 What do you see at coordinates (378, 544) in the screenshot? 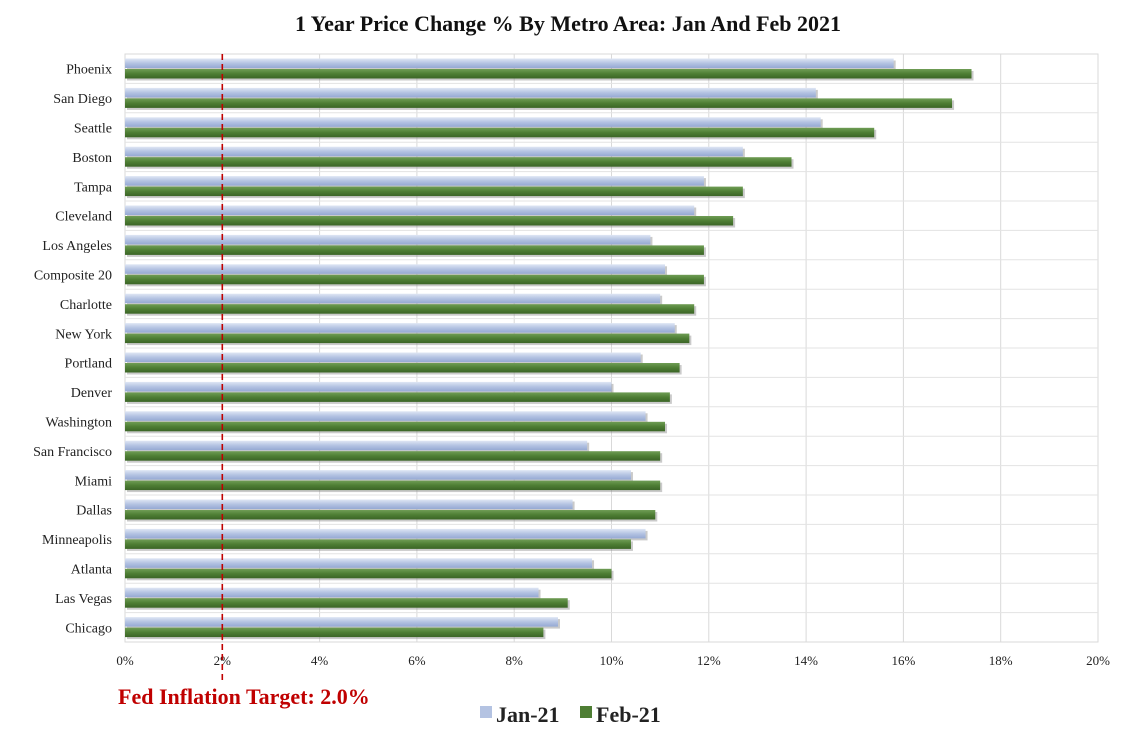
I see `bar-feb-21-minneapolis` at bounding box center [378, 544].